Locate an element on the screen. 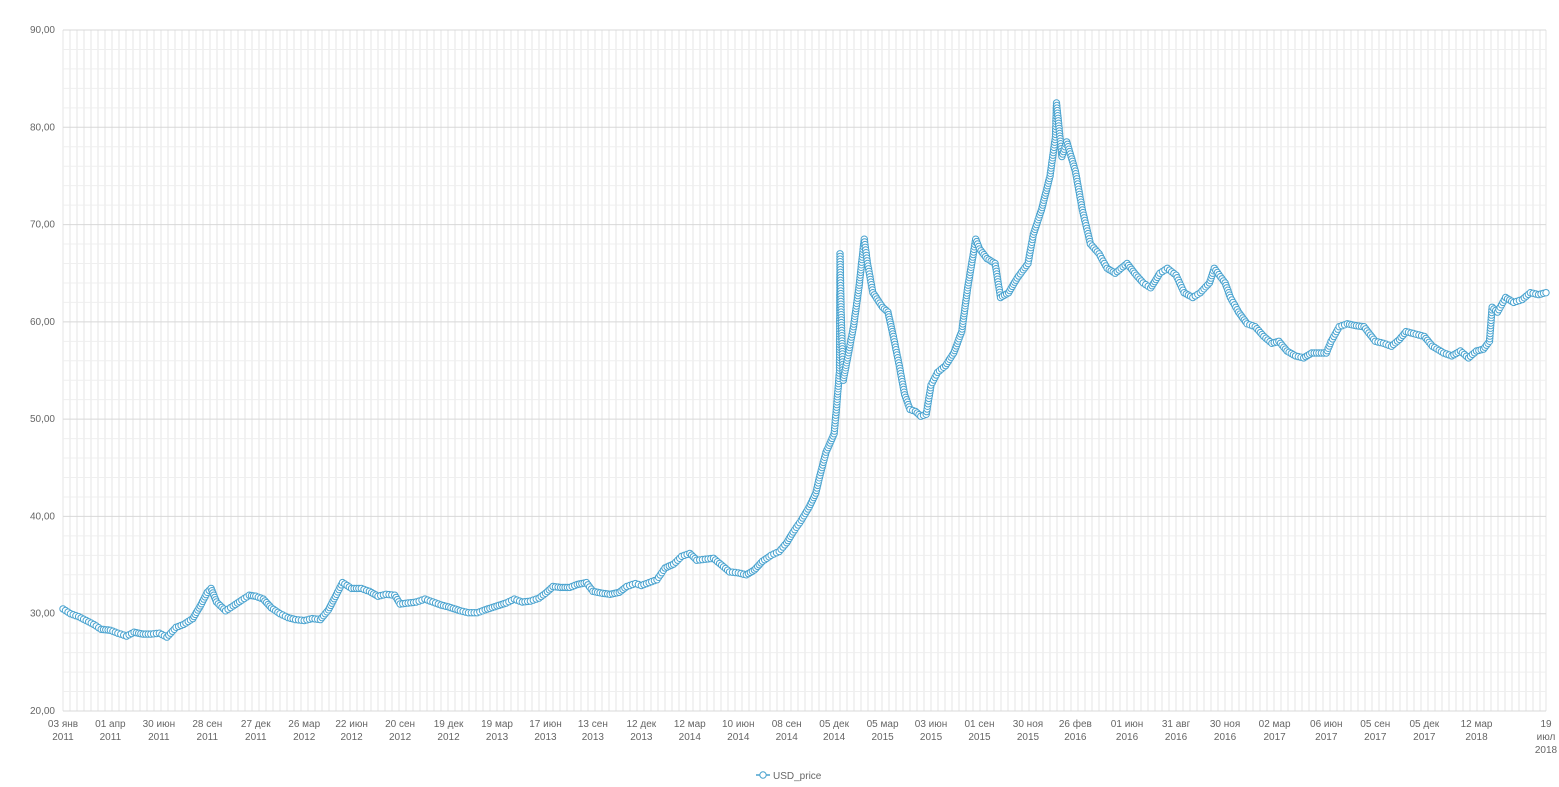  x-tick-label: 05 мар 2015 is located at coordinates (883, 731).